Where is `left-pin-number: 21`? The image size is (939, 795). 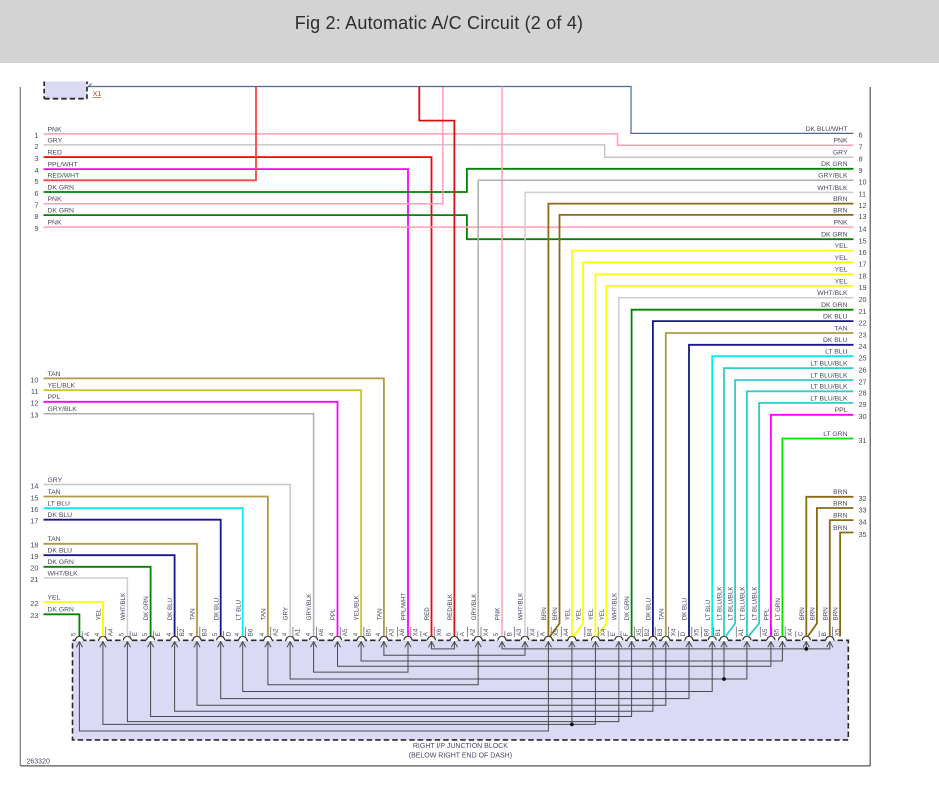
left-pin-number: 21 is located at coordinates (34, 579).